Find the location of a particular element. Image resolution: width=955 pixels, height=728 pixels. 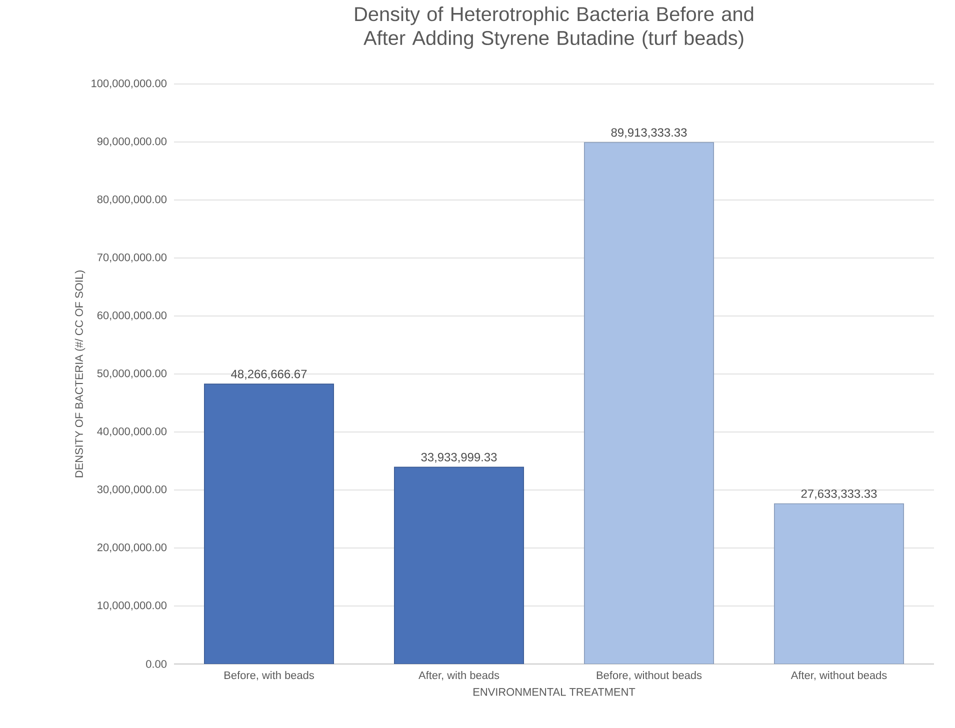

y-tick-label: 0.00 is located at coordinates (156, 664).